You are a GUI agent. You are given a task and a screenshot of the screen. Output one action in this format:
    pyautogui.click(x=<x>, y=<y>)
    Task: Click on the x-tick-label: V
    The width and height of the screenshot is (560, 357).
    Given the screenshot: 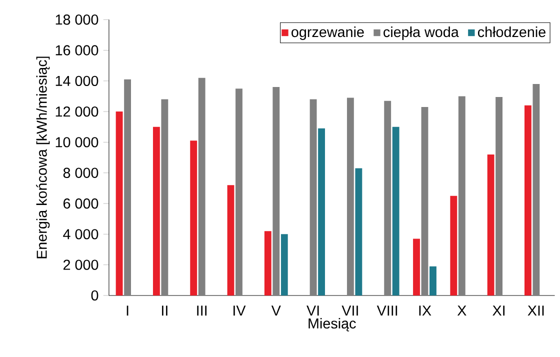 What is the action you would take?
    pyautogui.click(x=276, y=311)
    